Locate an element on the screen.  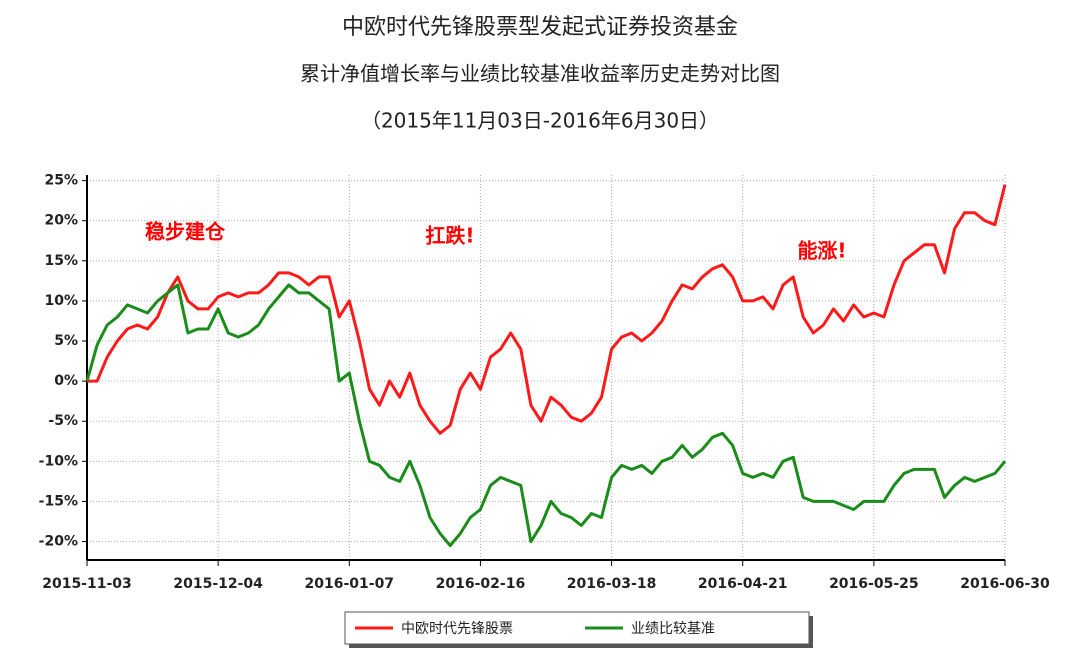
y-tick-label: 0% is located at coordinates (66, 381).